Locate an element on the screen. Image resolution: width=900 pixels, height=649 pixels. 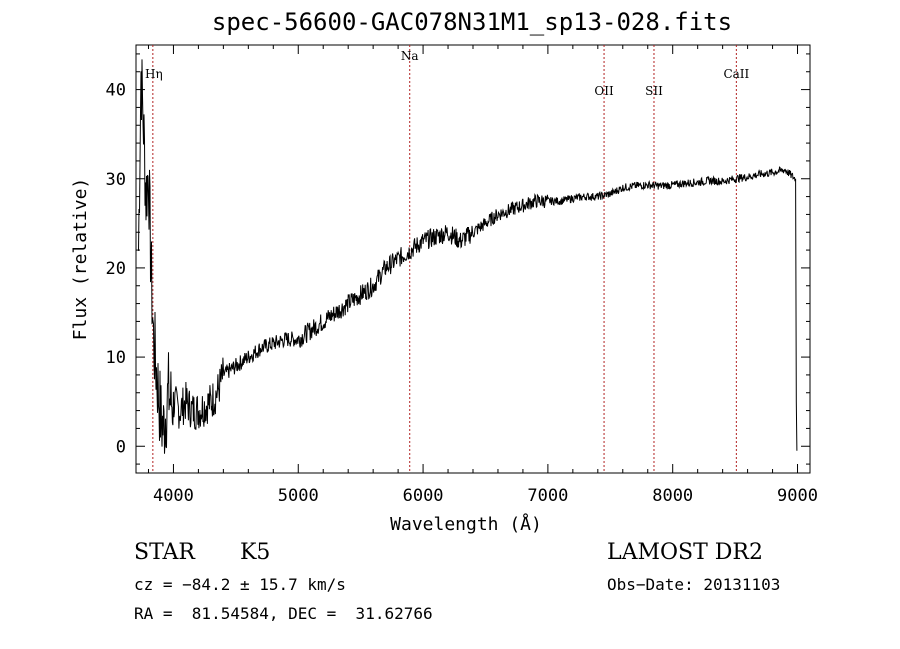
y-tick-label: 10 is located at coordinates (116, 358).